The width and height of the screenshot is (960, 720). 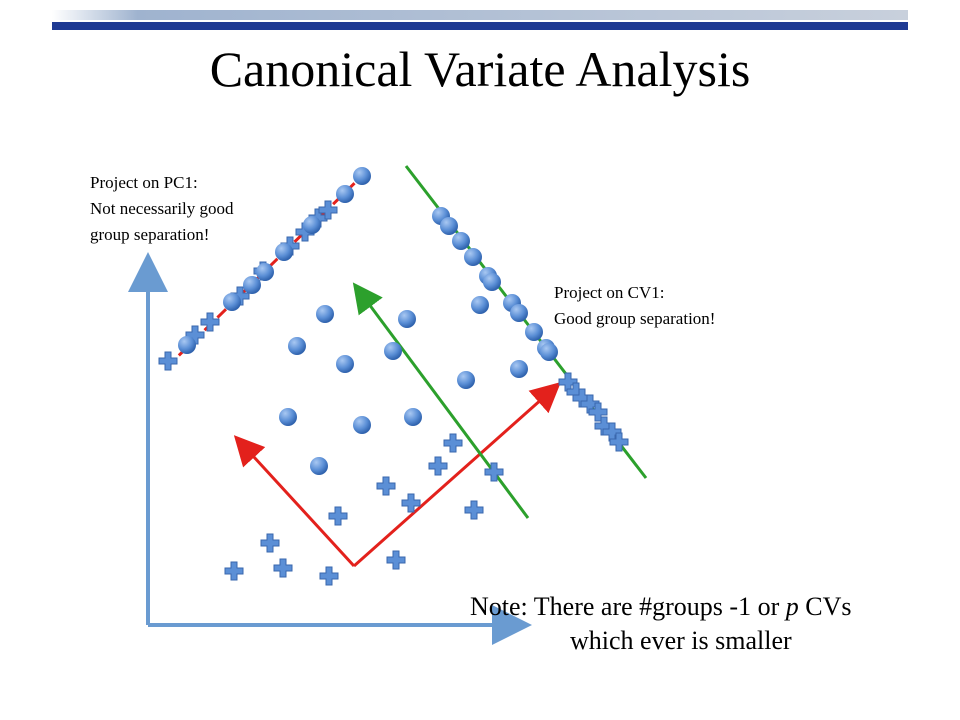 I want to click on top-decorative-bar, so click(x=480, y=20).